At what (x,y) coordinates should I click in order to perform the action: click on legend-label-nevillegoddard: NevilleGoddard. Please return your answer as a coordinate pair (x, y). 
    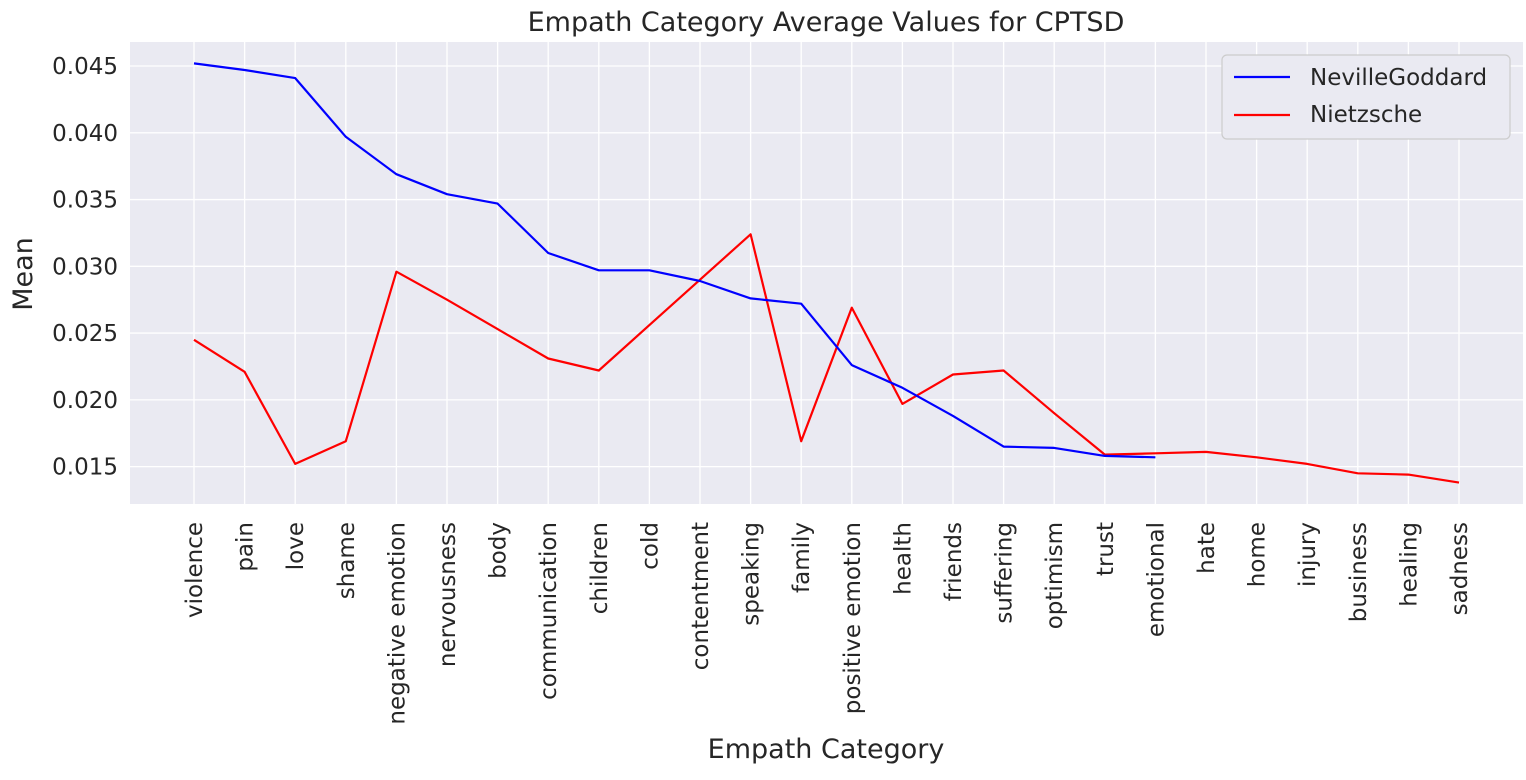
    Looking at the image, I should click on (1398, 78).